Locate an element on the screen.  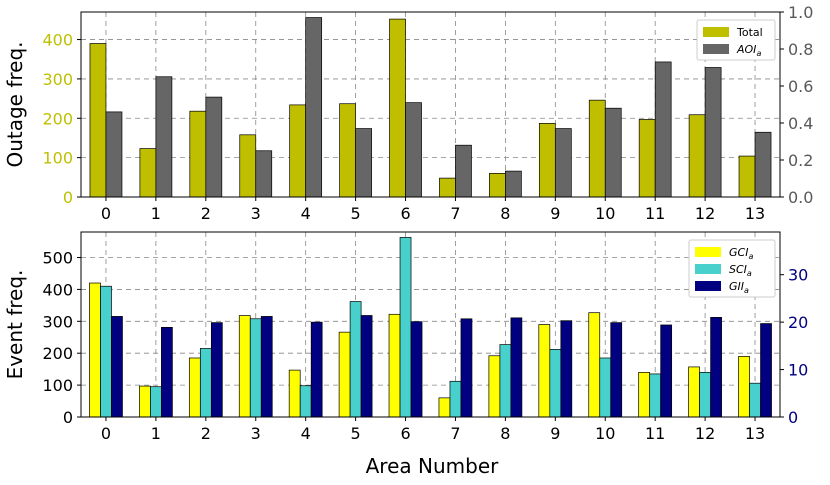
y-tick-label: 400 is located at coordinates (57, 289).